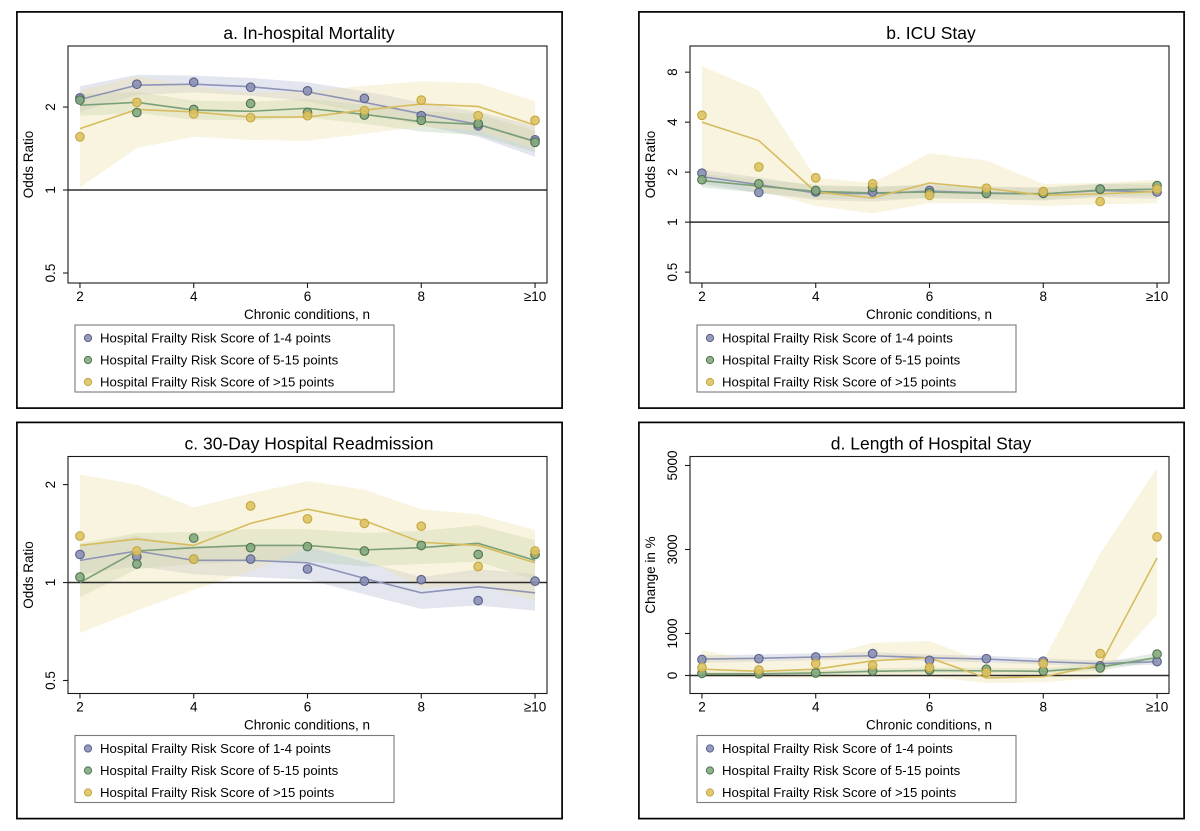 This screenshot has width=1200, height=831. Describe the element at coordinates (422, 707) in the screenshot. I see `x-tick-label: 8` at that location.